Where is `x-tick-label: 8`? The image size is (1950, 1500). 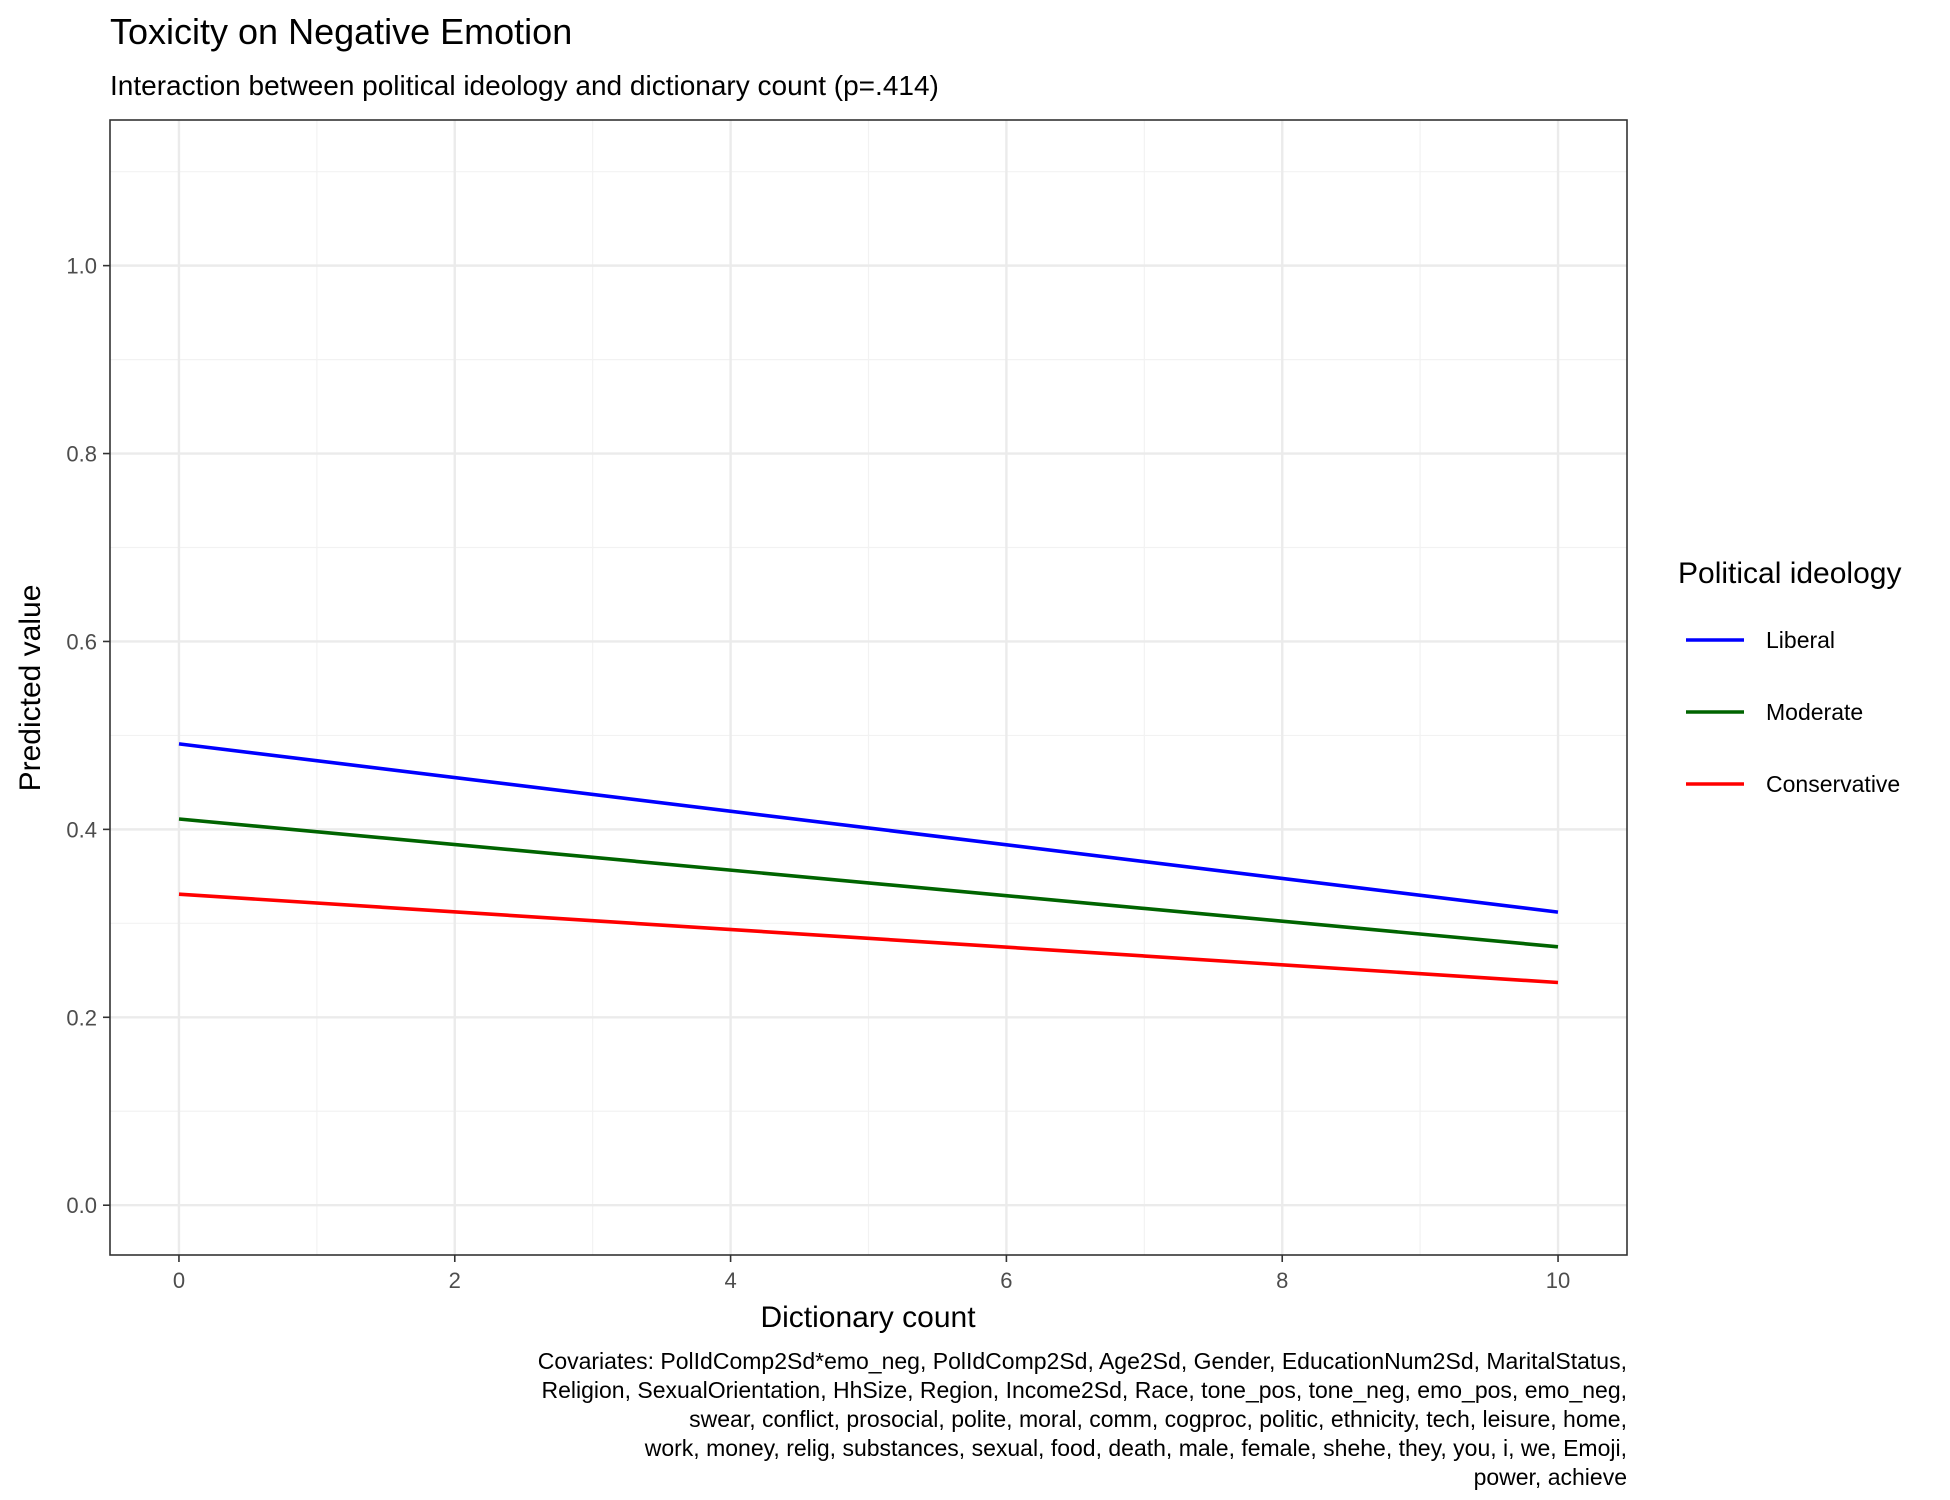
x-tick-label: 8 is located at coordinates (1282, 1280).